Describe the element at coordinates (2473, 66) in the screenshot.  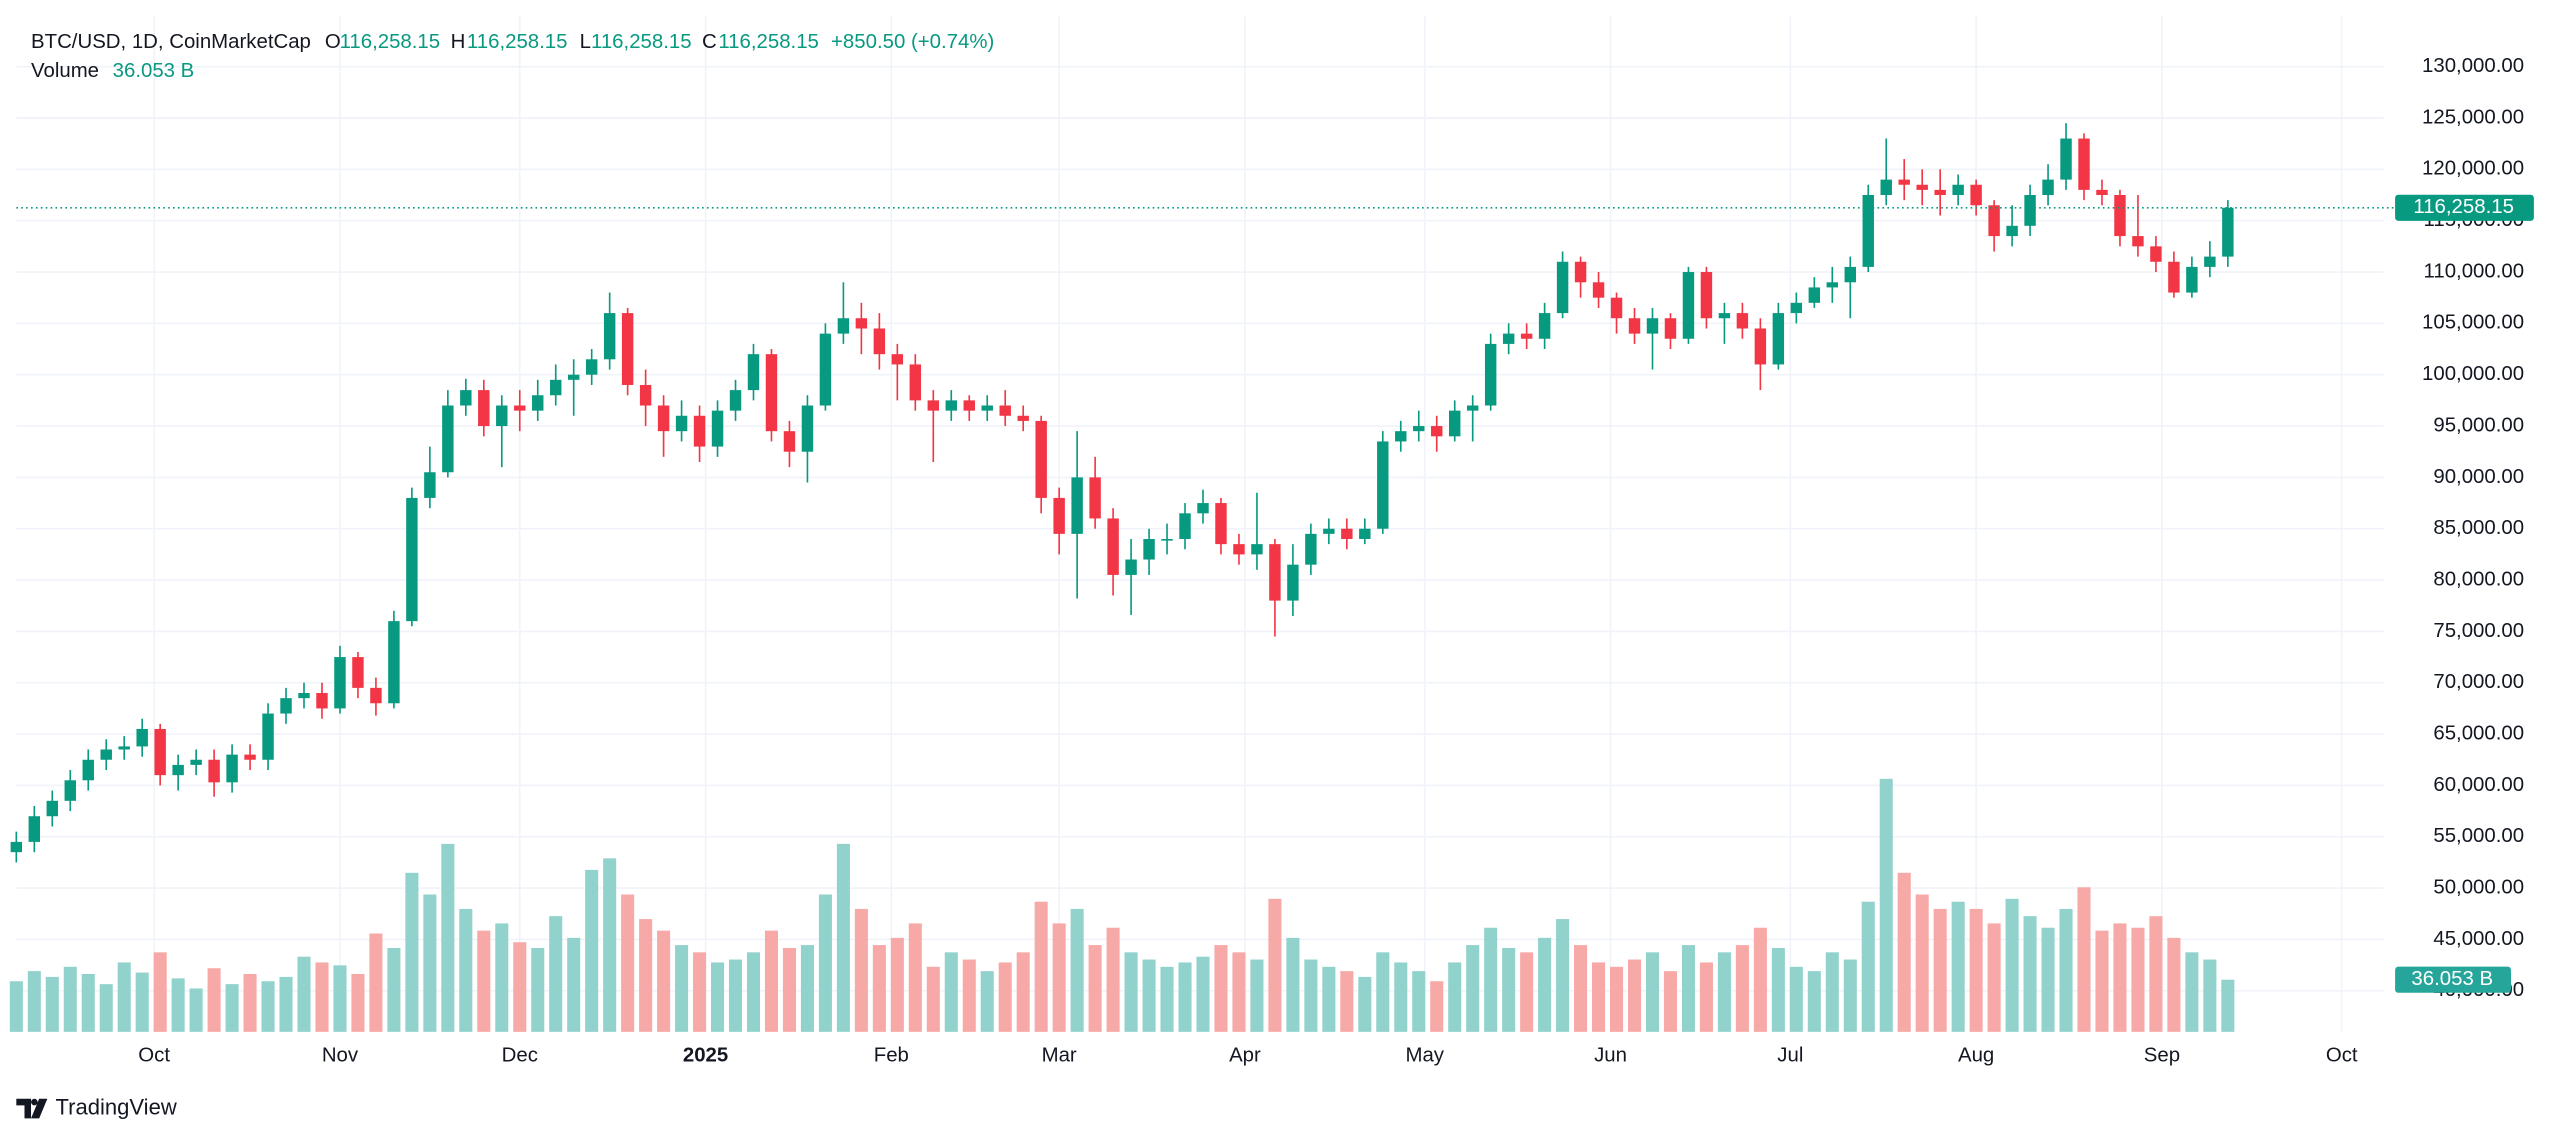
I see `y-tick-label: 130,000.00` at that location.